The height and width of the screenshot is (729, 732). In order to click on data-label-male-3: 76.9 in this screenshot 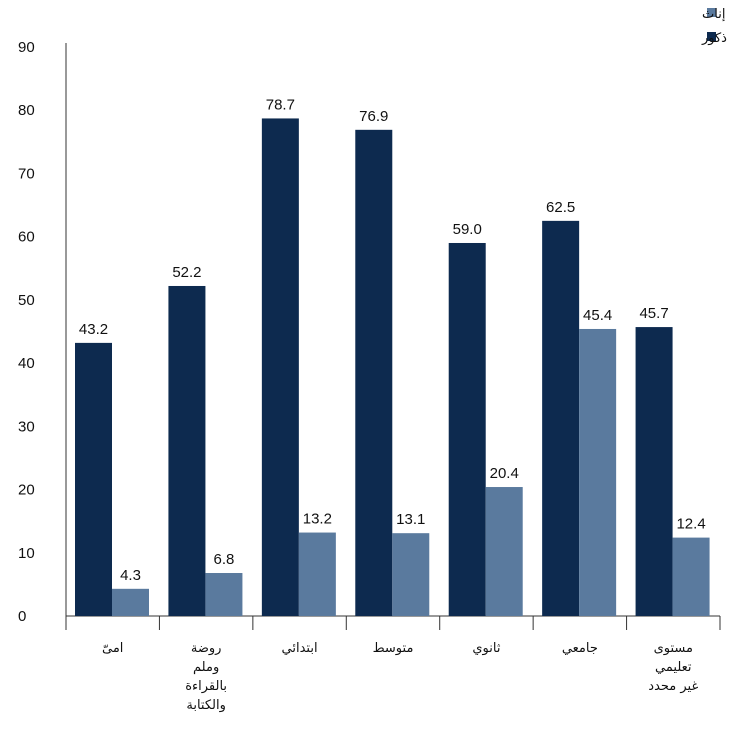, I will do `click(373, 116)`.